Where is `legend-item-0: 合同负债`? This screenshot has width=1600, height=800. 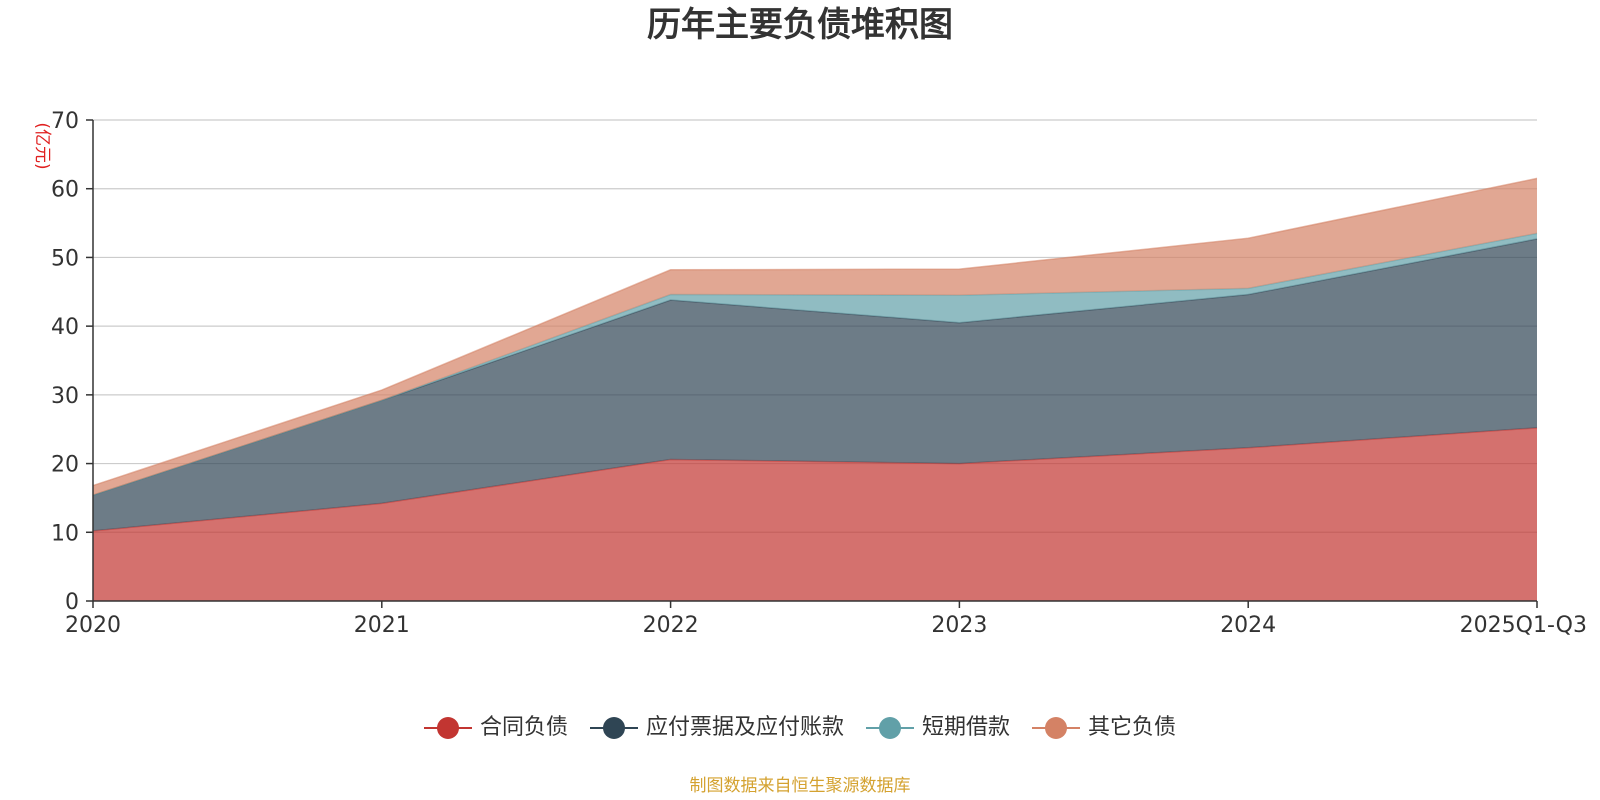 legend-item-0: 合同负债 is located at coordinates (495, 728).